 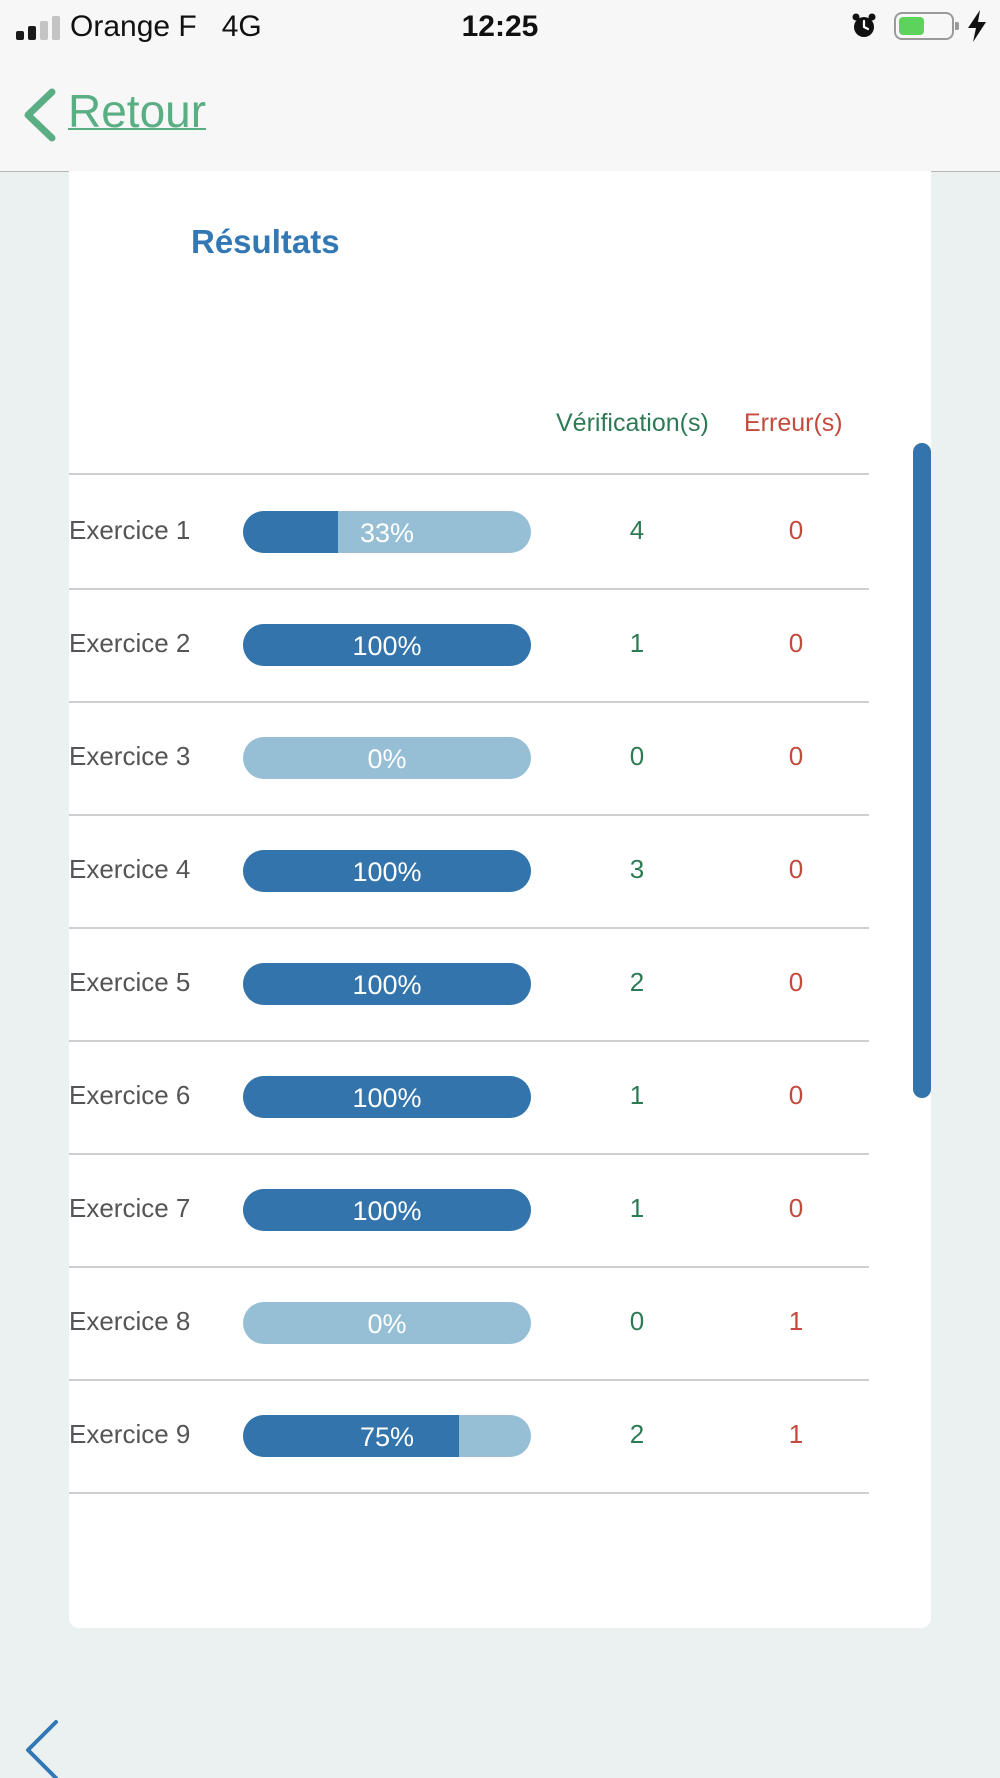 What do you see at coordinates (922, 770) in the screenshot?
I see `scrollbar` at bounding box center [922, 770].